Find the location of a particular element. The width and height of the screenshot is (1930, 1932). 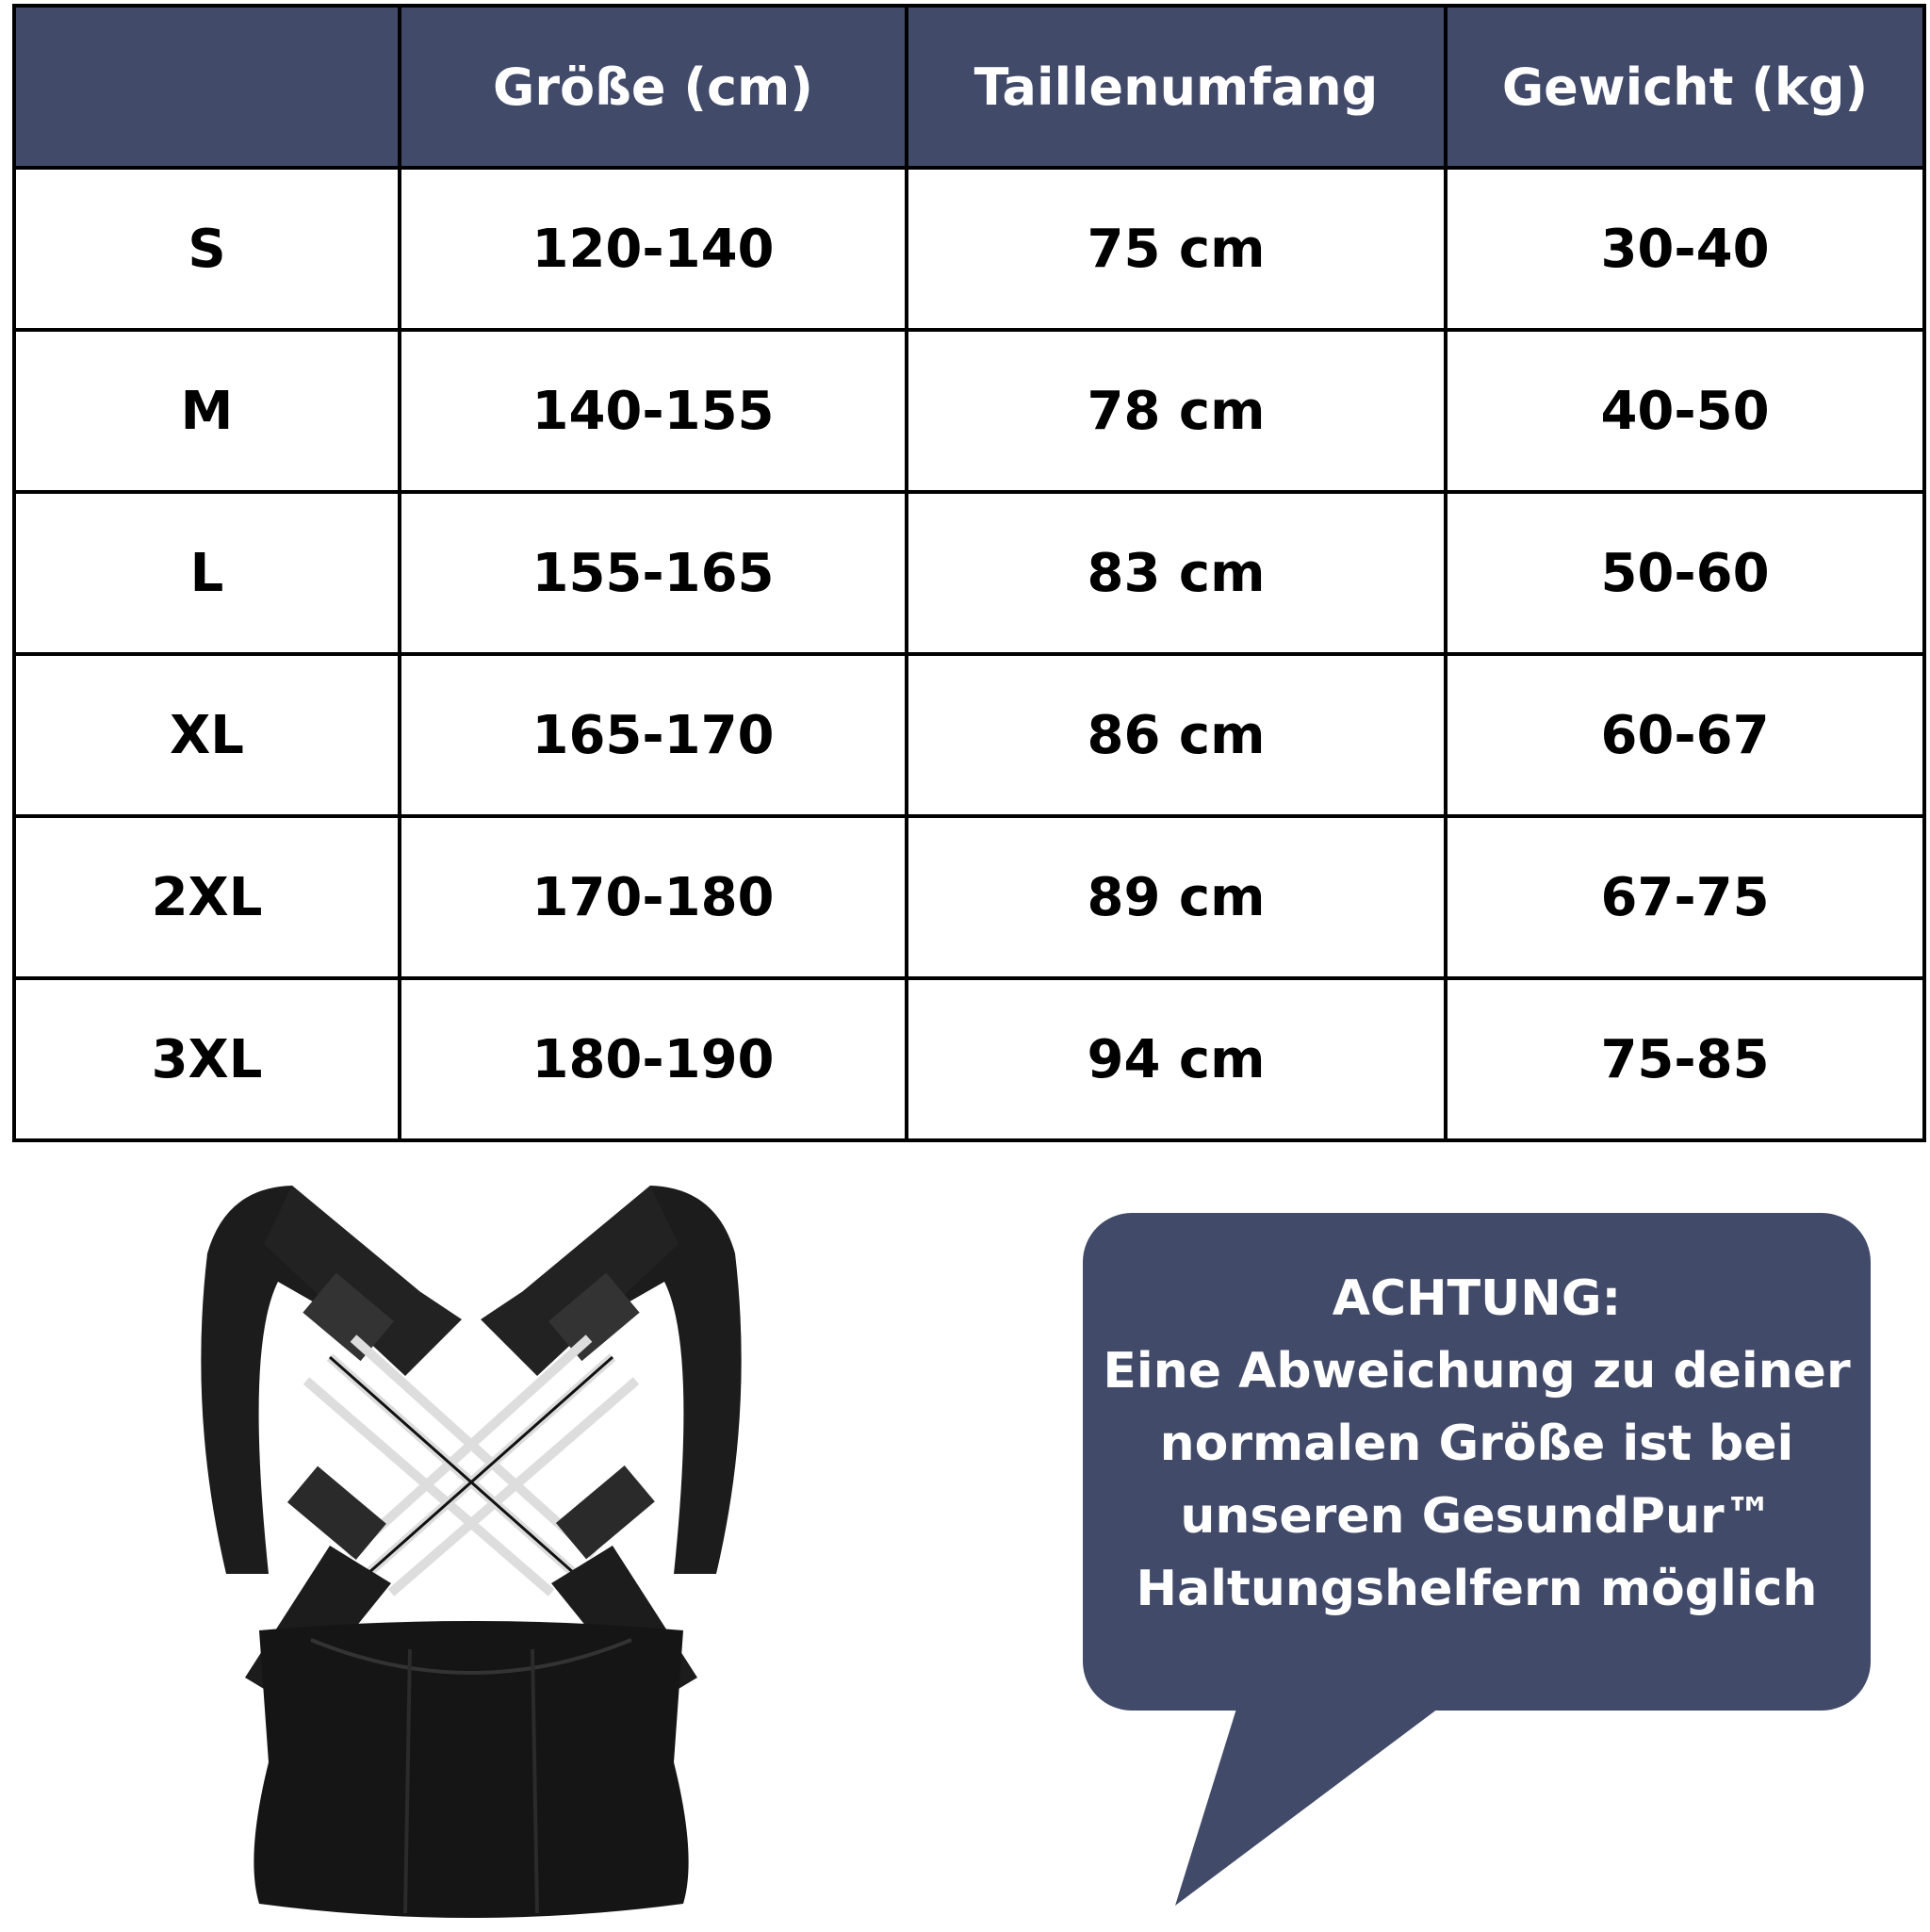

notice-line: normalen Größe ist bei is located at coordinates (1476, 1444).